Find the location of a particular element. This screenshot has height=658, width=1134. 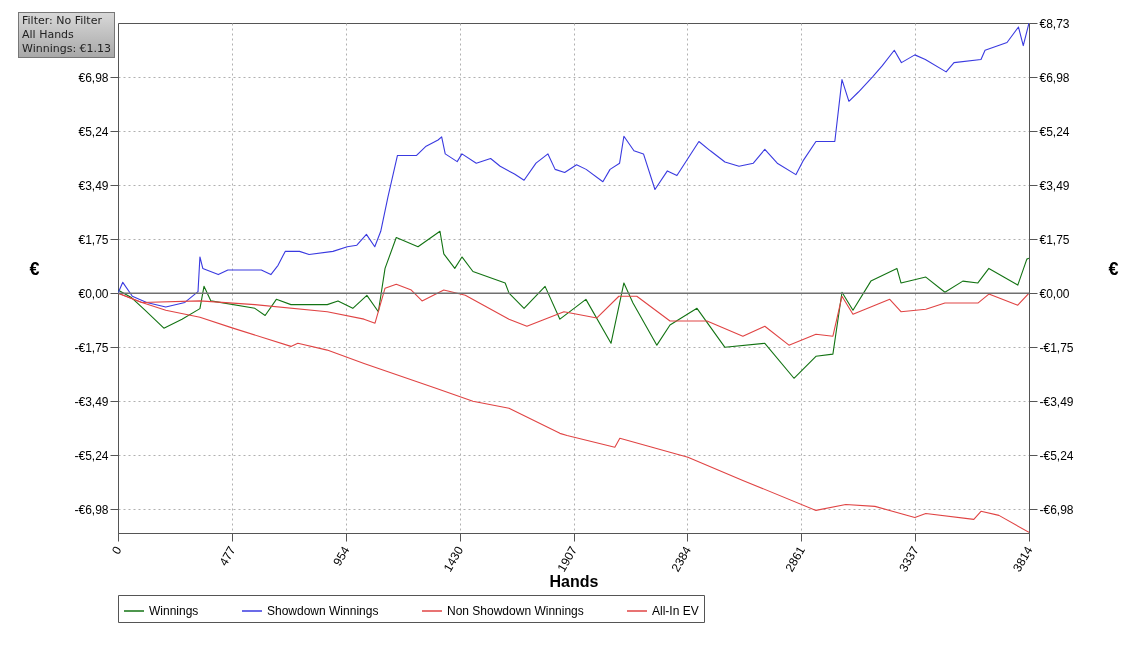

legend-label: Winnings is located at coordinates (174, 611).